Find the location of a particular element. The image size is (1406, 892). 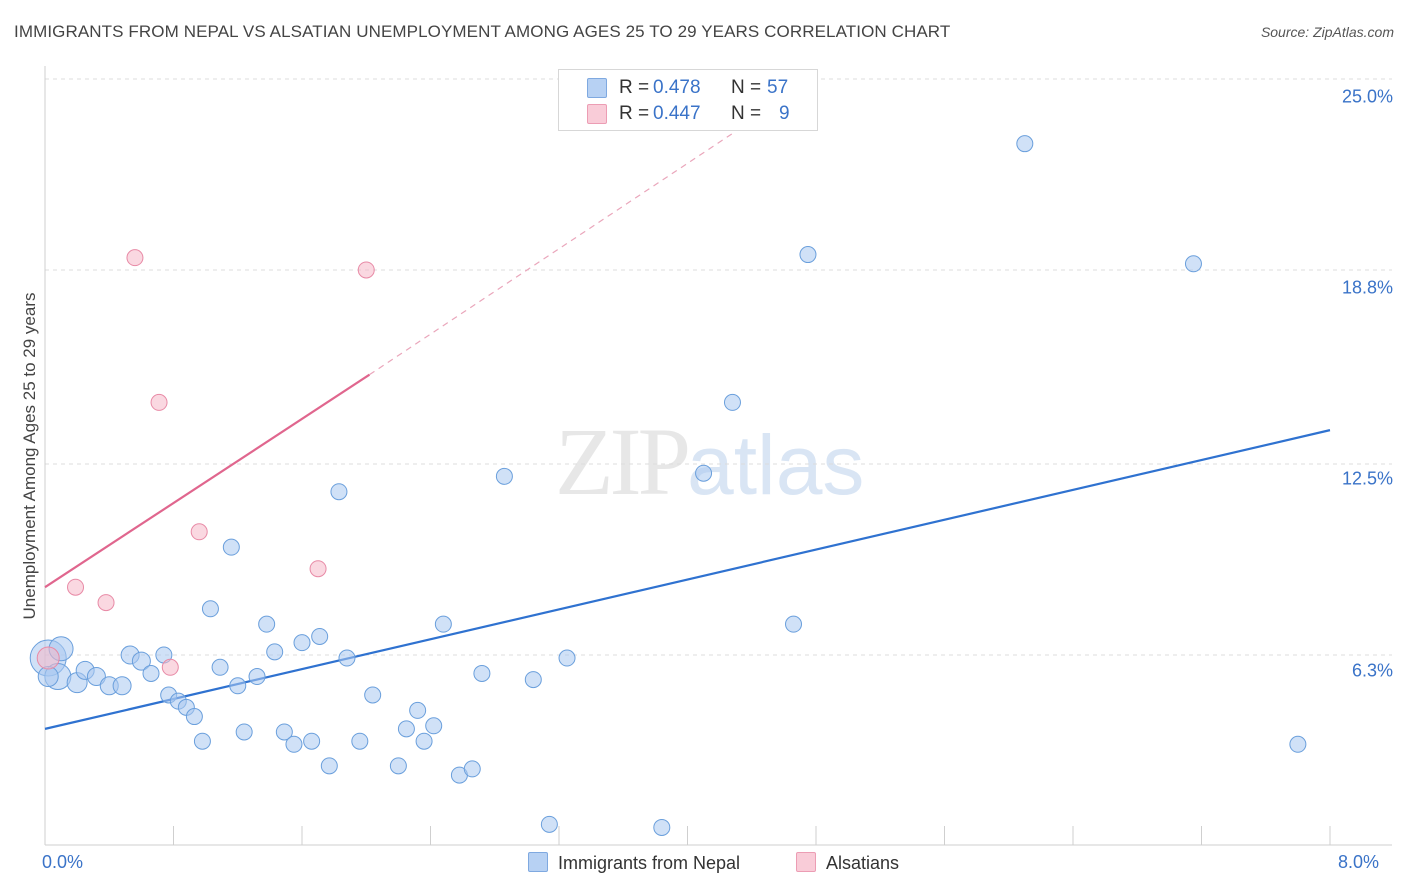

y-axis-title: Unemployment Among Ages 25 to 29 years is located at coordinates (29, 456).